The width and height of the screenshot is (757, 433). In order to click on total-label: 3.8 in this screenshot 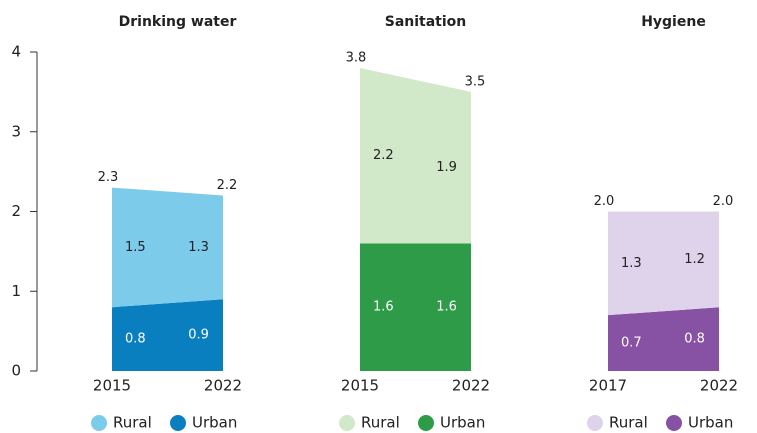, I will do `click(356, 57)`.